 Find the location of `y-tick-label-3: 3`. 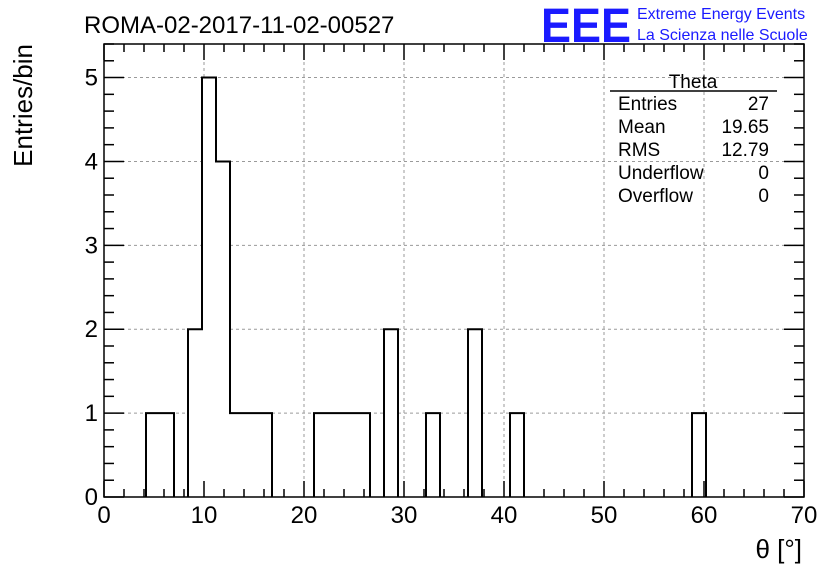

y-tick-label-3: 3 is located at coordinates (91, 245).